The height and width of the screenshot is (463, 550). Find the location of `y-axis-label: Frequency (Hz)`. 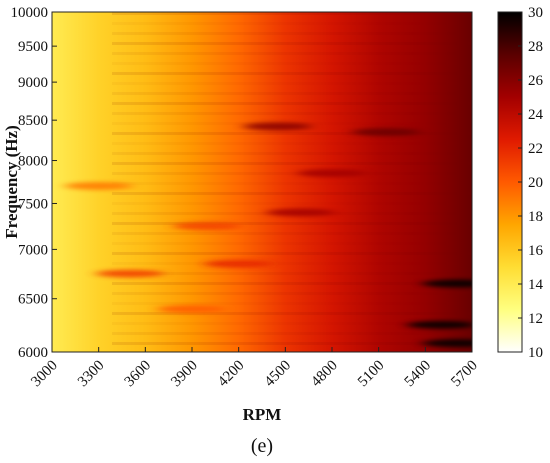

y-axis-label: Frequency (Hz) is located at coordinates (11, 181).